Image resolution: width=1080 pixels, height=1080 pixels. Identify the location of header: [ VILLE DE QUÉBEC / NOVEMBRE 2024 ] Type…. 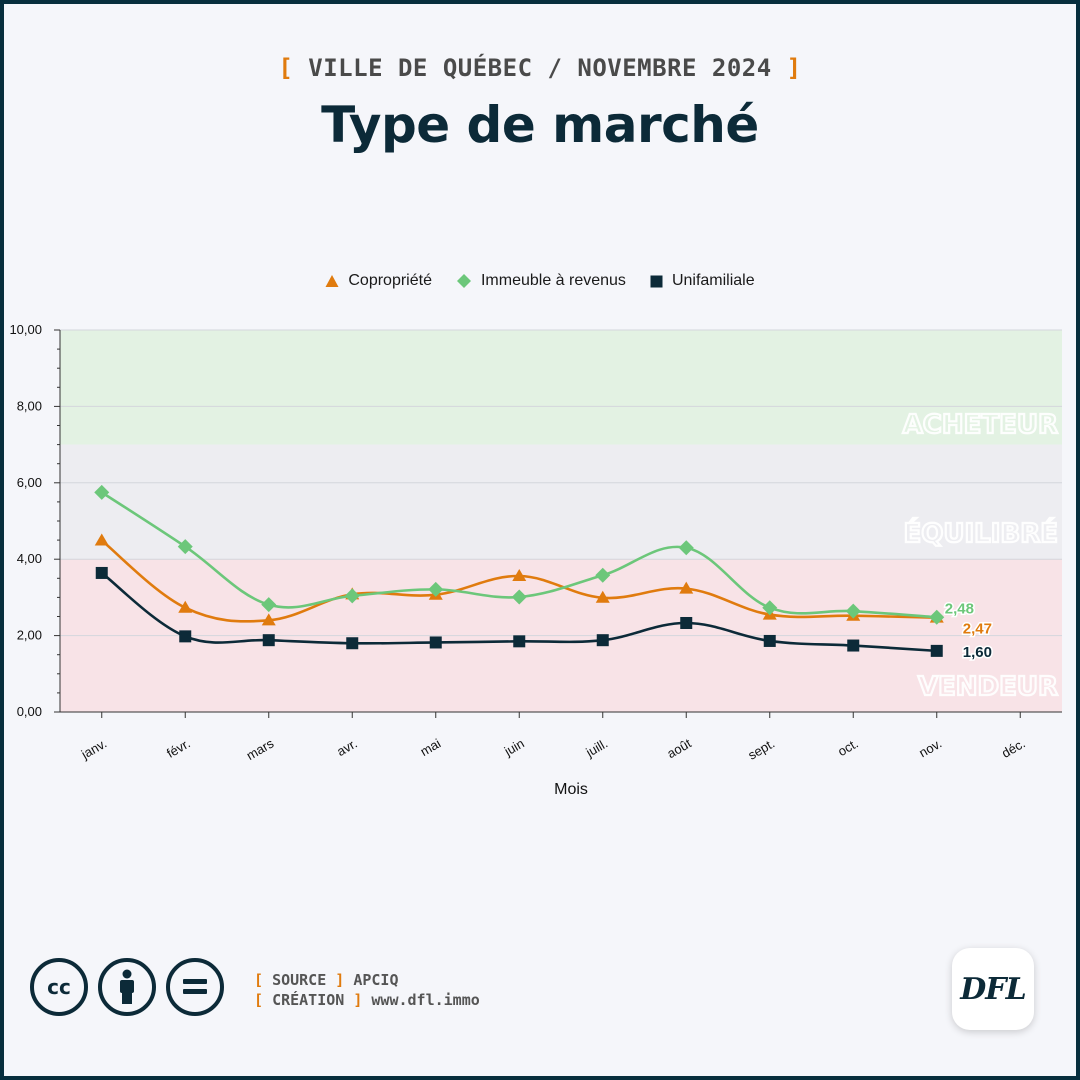
(540, 104).